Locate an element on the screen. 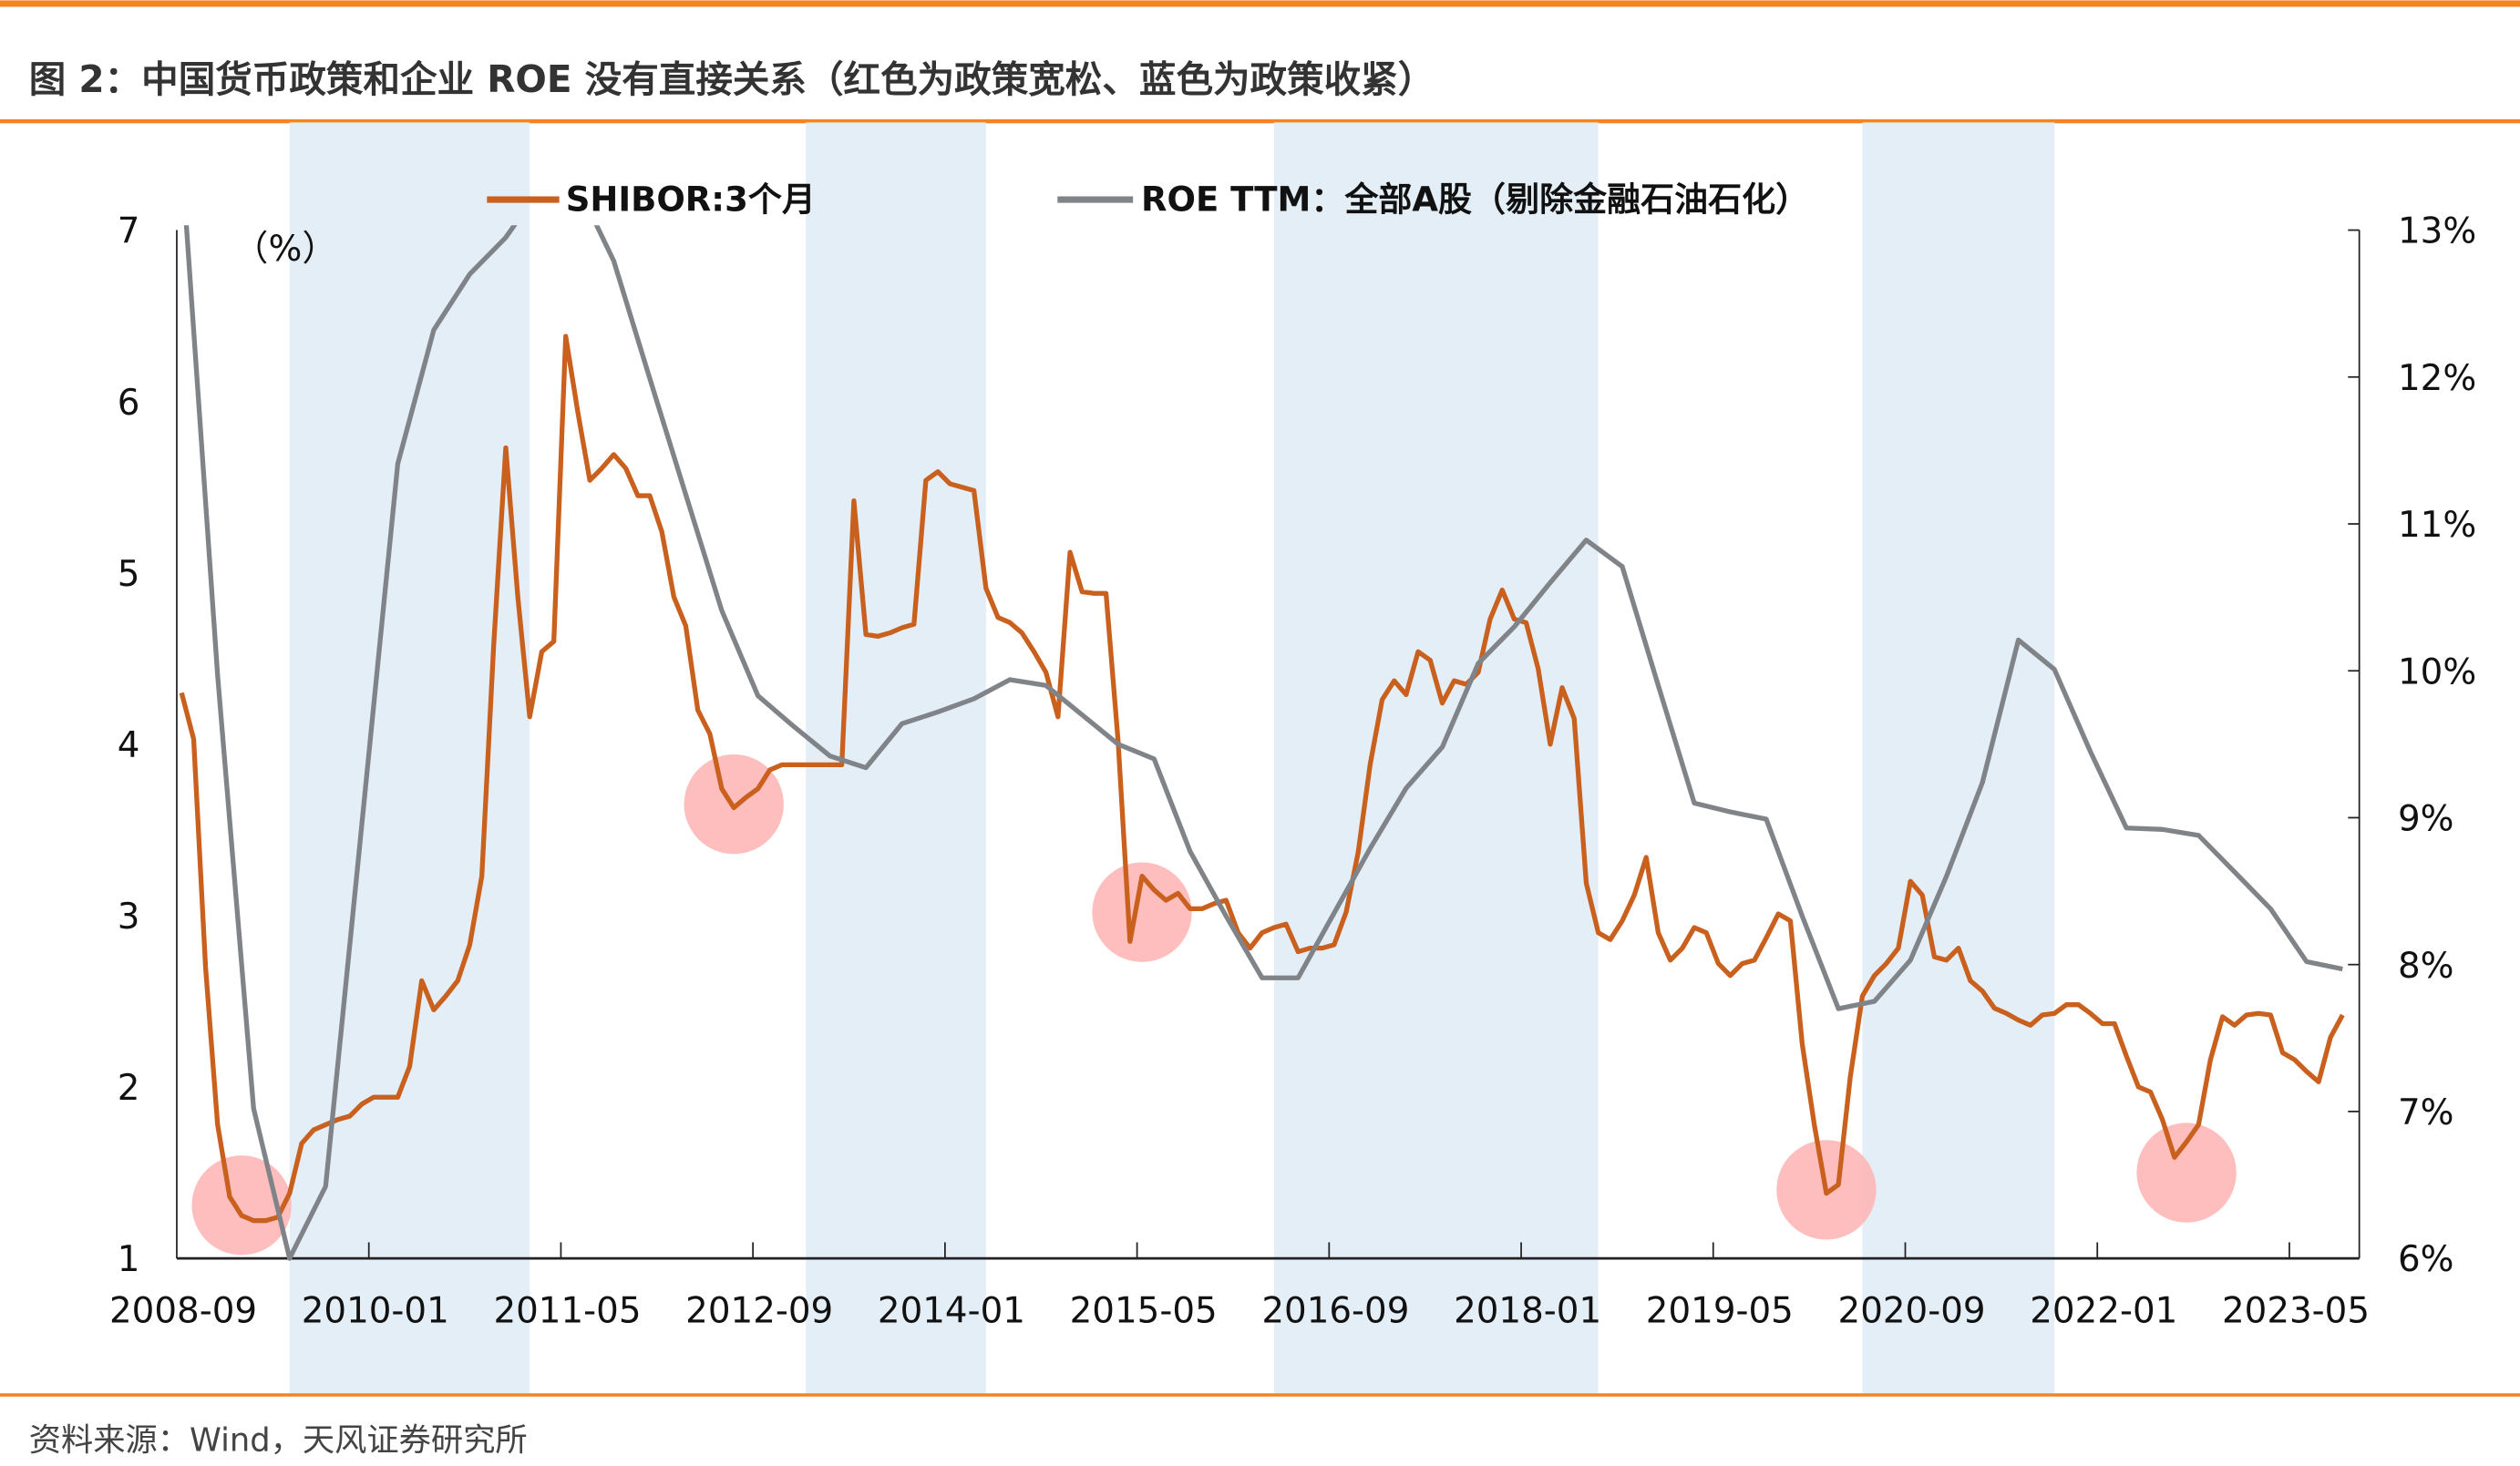  left-unit-label: （%） is located at coordinates (285, 250).